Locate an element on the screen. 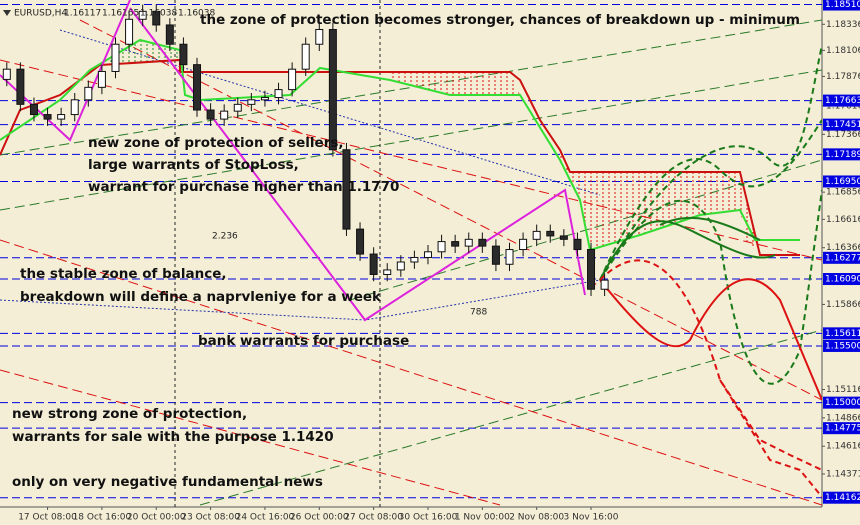 The width and height of the screenshot is (860, 525). symbol-icon is located at coordinates (7, 13).